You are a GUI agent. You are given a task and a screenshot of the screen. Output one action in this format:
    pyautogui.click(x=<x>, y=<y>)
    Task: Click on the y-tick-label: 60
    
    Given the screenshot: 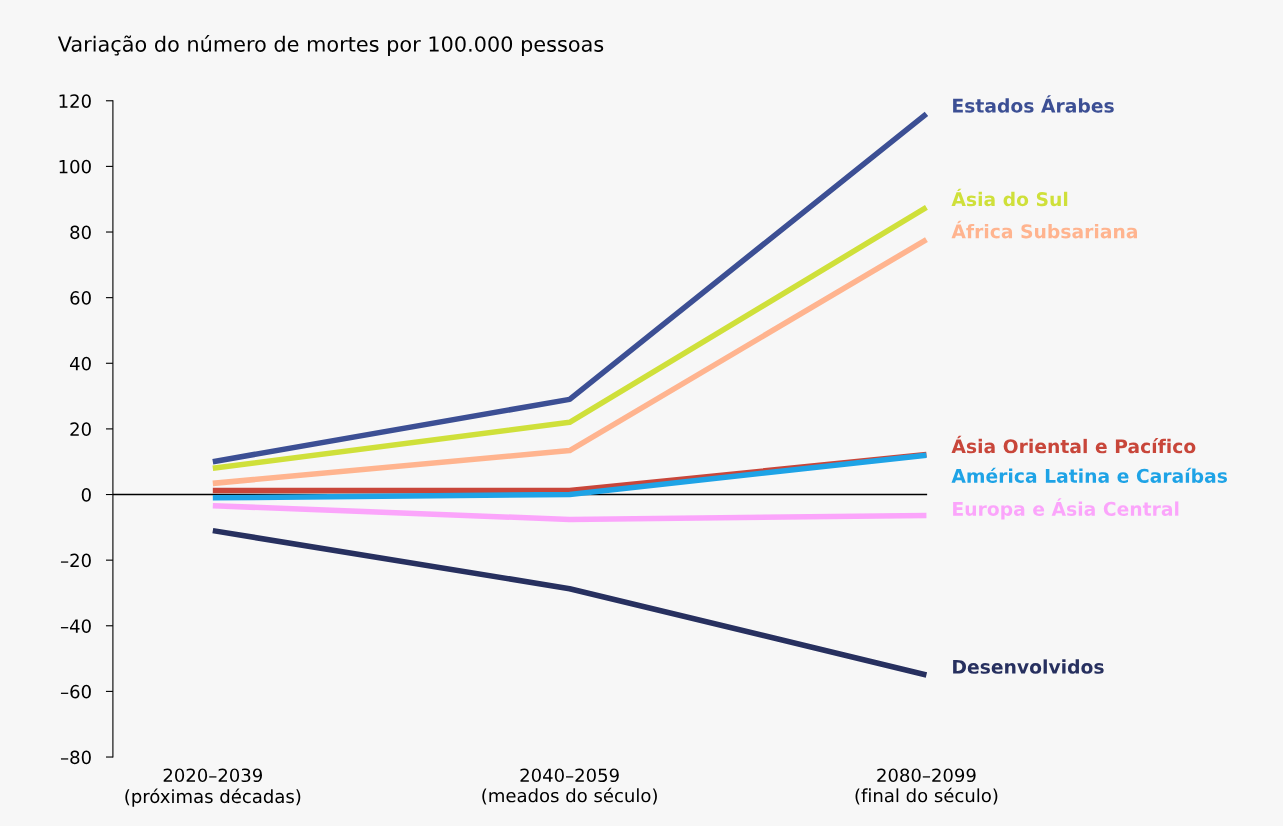 What is the action you would take?
    pyautogui.click(x=80, y=298)
    